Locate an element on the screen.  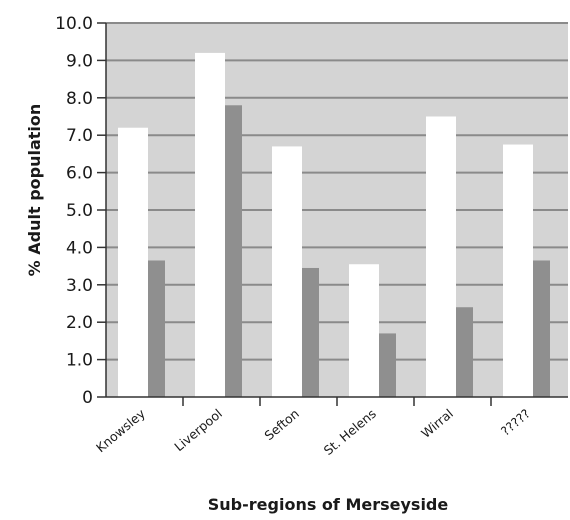
y-tick-label: 1.0 is located at coordinates (79, 361).